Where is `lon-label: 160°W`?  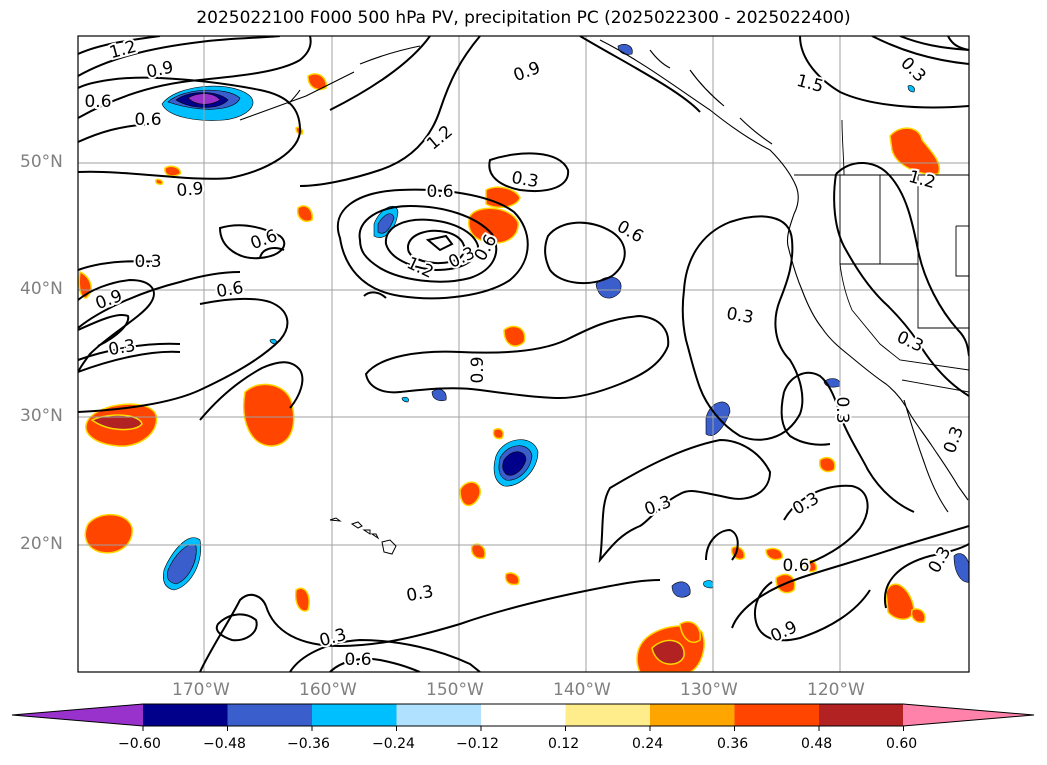
lon-label: 160°W is located at coordinates (328, 690).